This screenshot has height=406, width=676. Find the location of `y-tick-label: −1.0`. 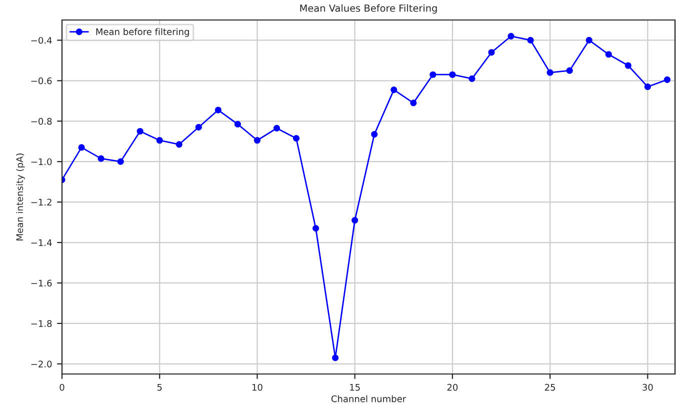

y-tick-label: −1.0 is located at coordinates (41, 162).